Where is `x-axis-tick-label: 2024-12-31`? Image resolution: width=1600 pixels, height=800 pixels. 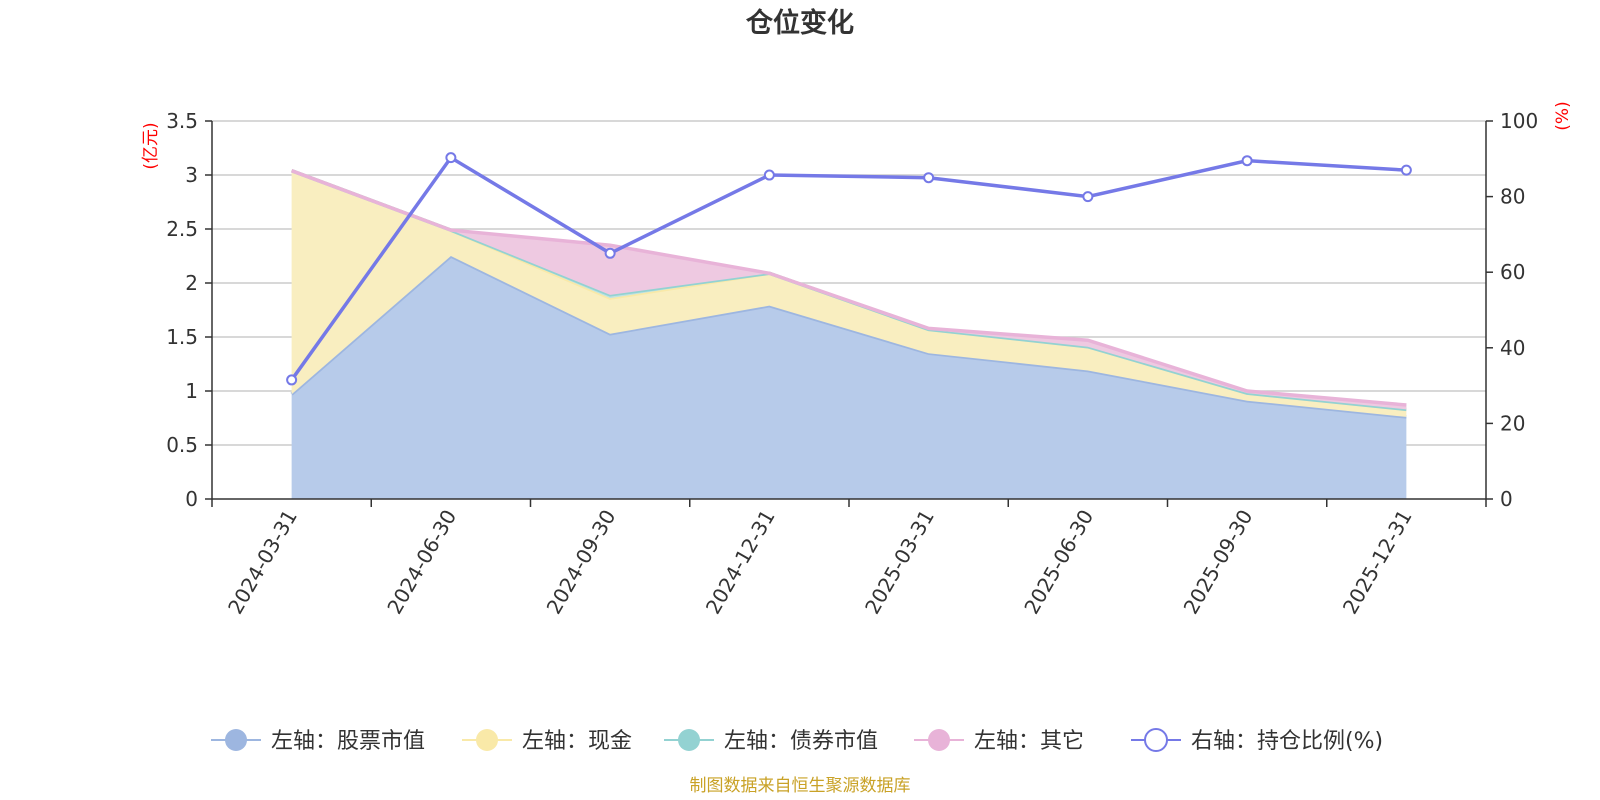
x-axis-tick-label: 2024-12-31 is located at coordinates (740, 562).